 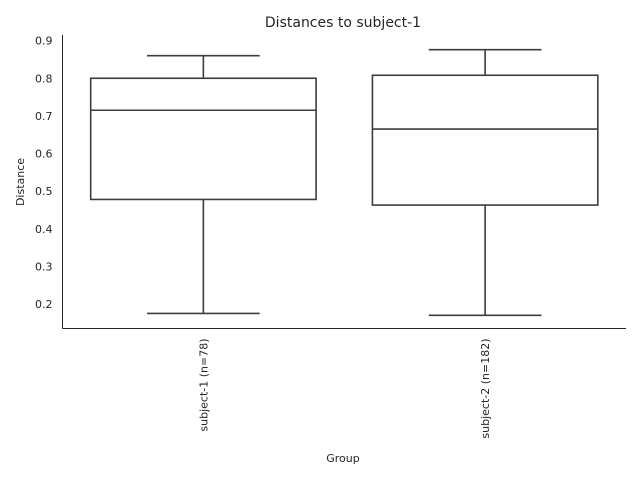 What do you see at coordinates (44, 41) in the screenshot?
I see `y-tick-label: 0.9` at bounding box center [44, 41].